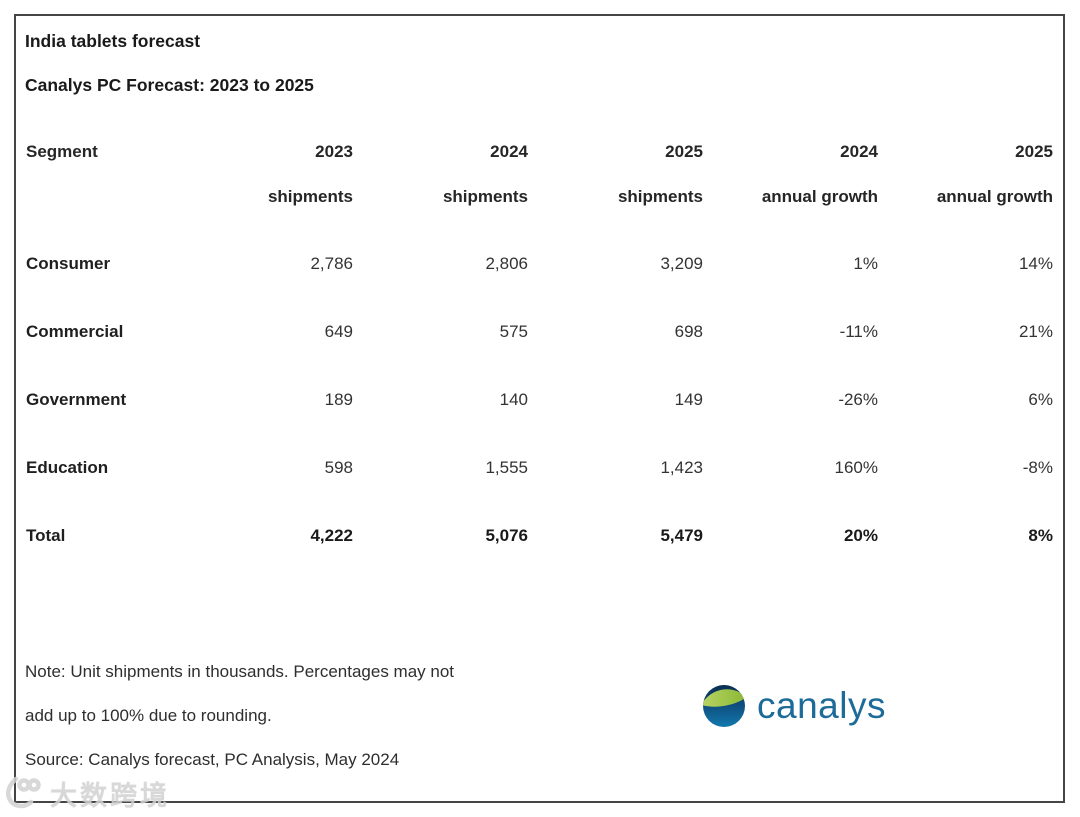 The width and height of the screenshot is (1080, 817). Describe the element at coordinates (856, 467) in the screenshot. I see `cell-value: 160%` at that location.